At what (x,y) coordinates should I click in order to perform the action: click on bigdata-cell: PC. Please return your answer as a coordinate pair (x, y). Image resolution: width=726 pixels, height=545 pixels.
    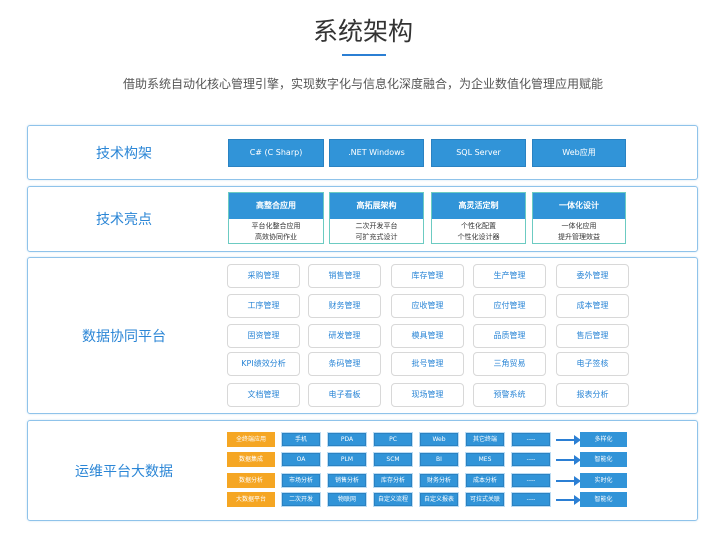
    Looking at the image, I should click on (393, 439).